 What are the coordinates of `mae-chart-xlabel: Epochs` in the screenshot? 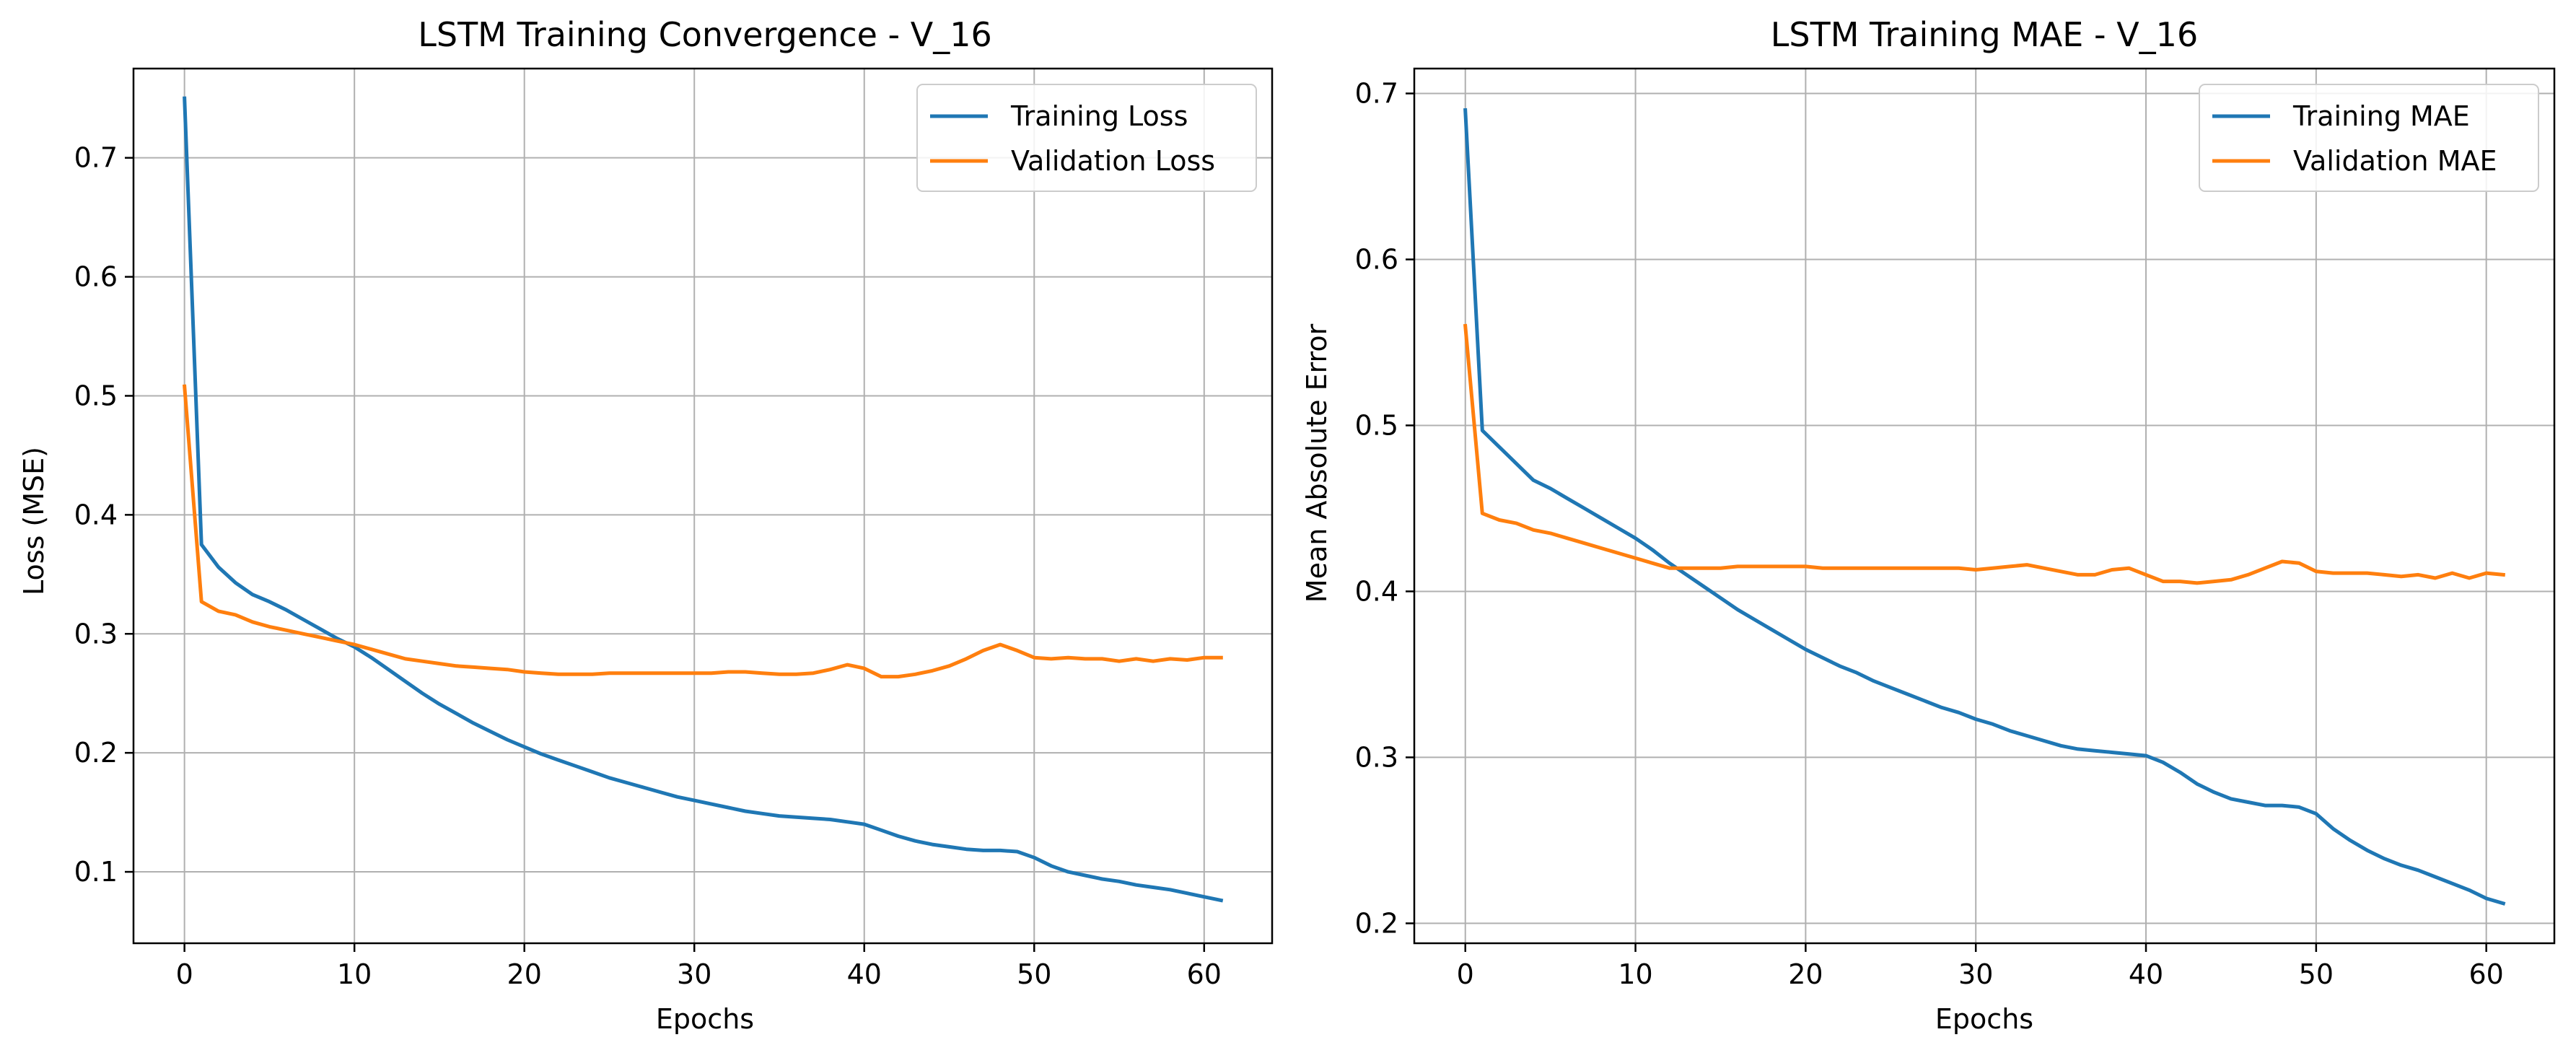 It's located at (1984, 1019).